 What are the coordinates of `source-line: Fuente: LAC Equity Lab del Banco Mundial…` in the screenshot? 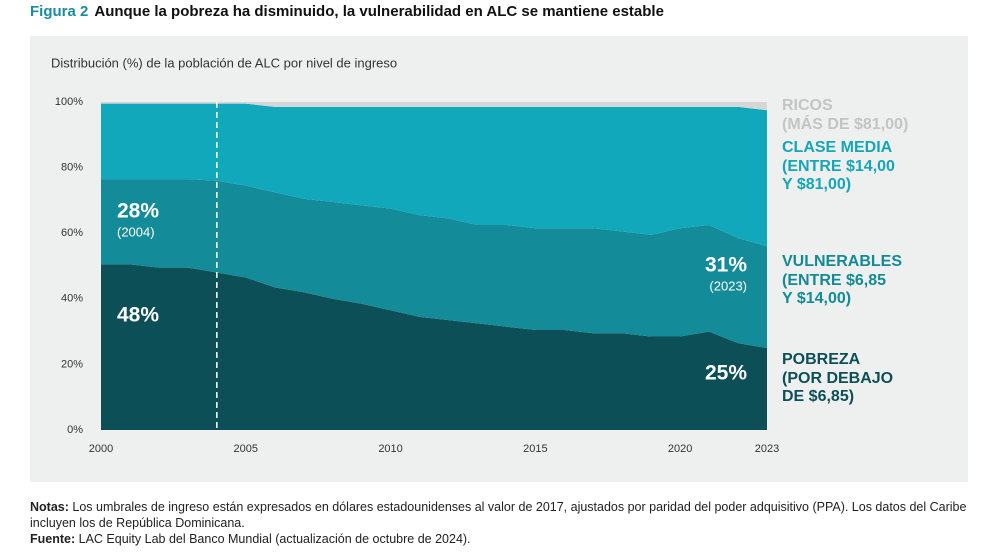 It's located at (502, 539).